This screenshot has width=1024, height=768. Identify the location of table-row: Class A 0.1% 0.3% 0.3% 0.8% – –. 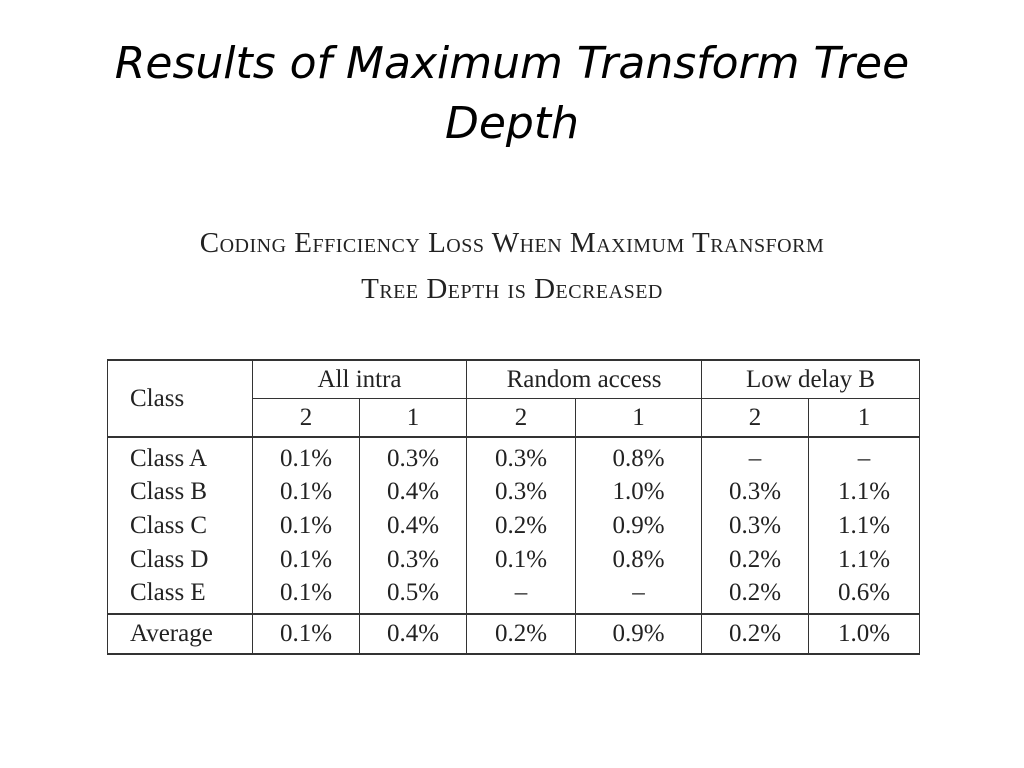
(514, 456).